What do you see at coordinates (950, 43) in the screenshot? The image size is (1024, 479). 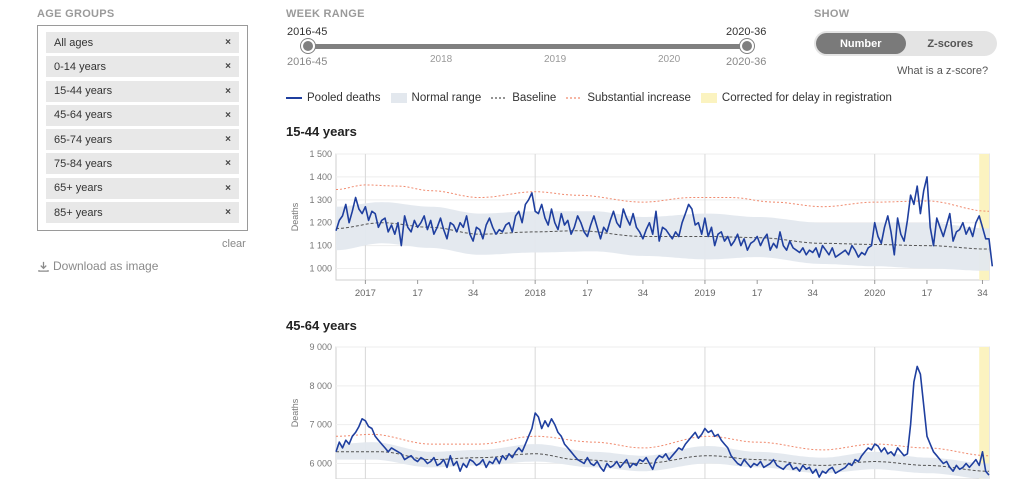 I see `toggle-zscores: Z-scores` at bounding box center [950, 43].